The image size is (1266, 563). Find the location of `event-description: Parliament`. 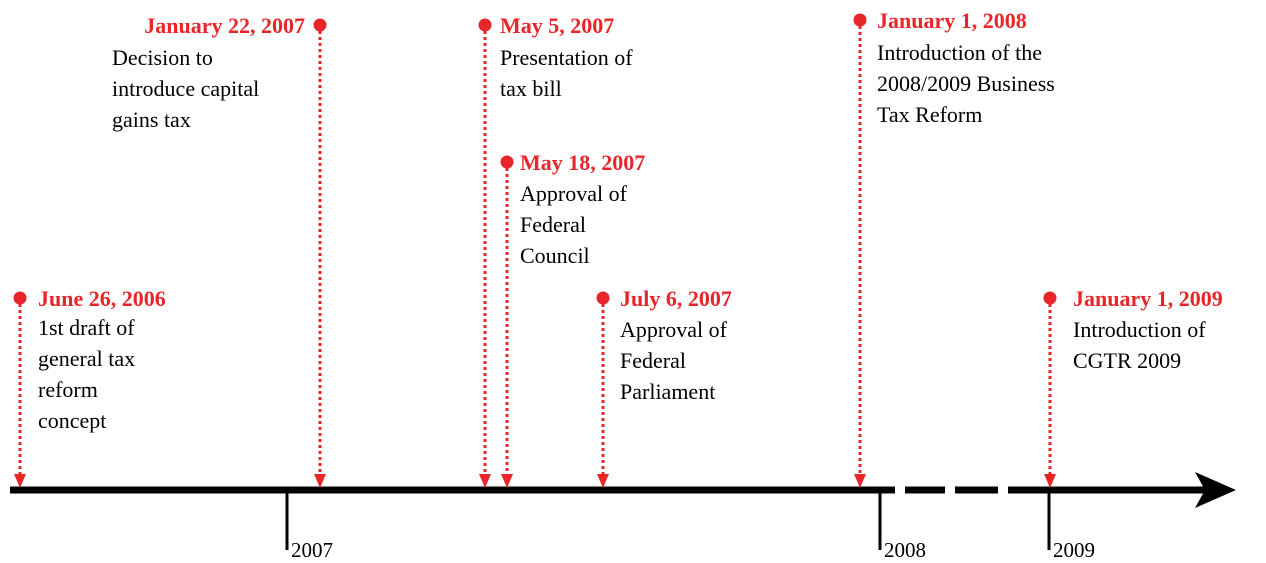

event-description: Parliament is located at coordinates (667, 391).